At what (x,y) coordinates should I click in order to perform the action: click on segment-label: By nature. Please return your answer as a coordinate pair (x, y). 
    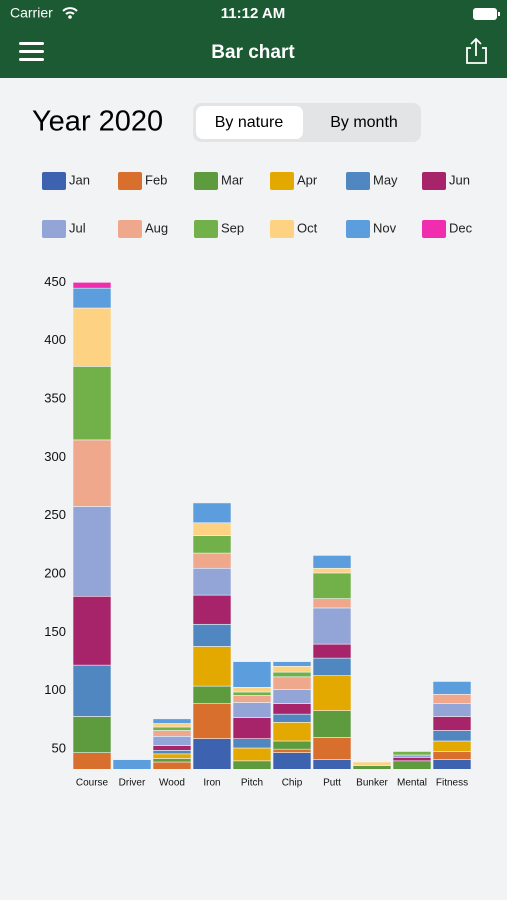
    Looking at the image, I should click on (249, 122).